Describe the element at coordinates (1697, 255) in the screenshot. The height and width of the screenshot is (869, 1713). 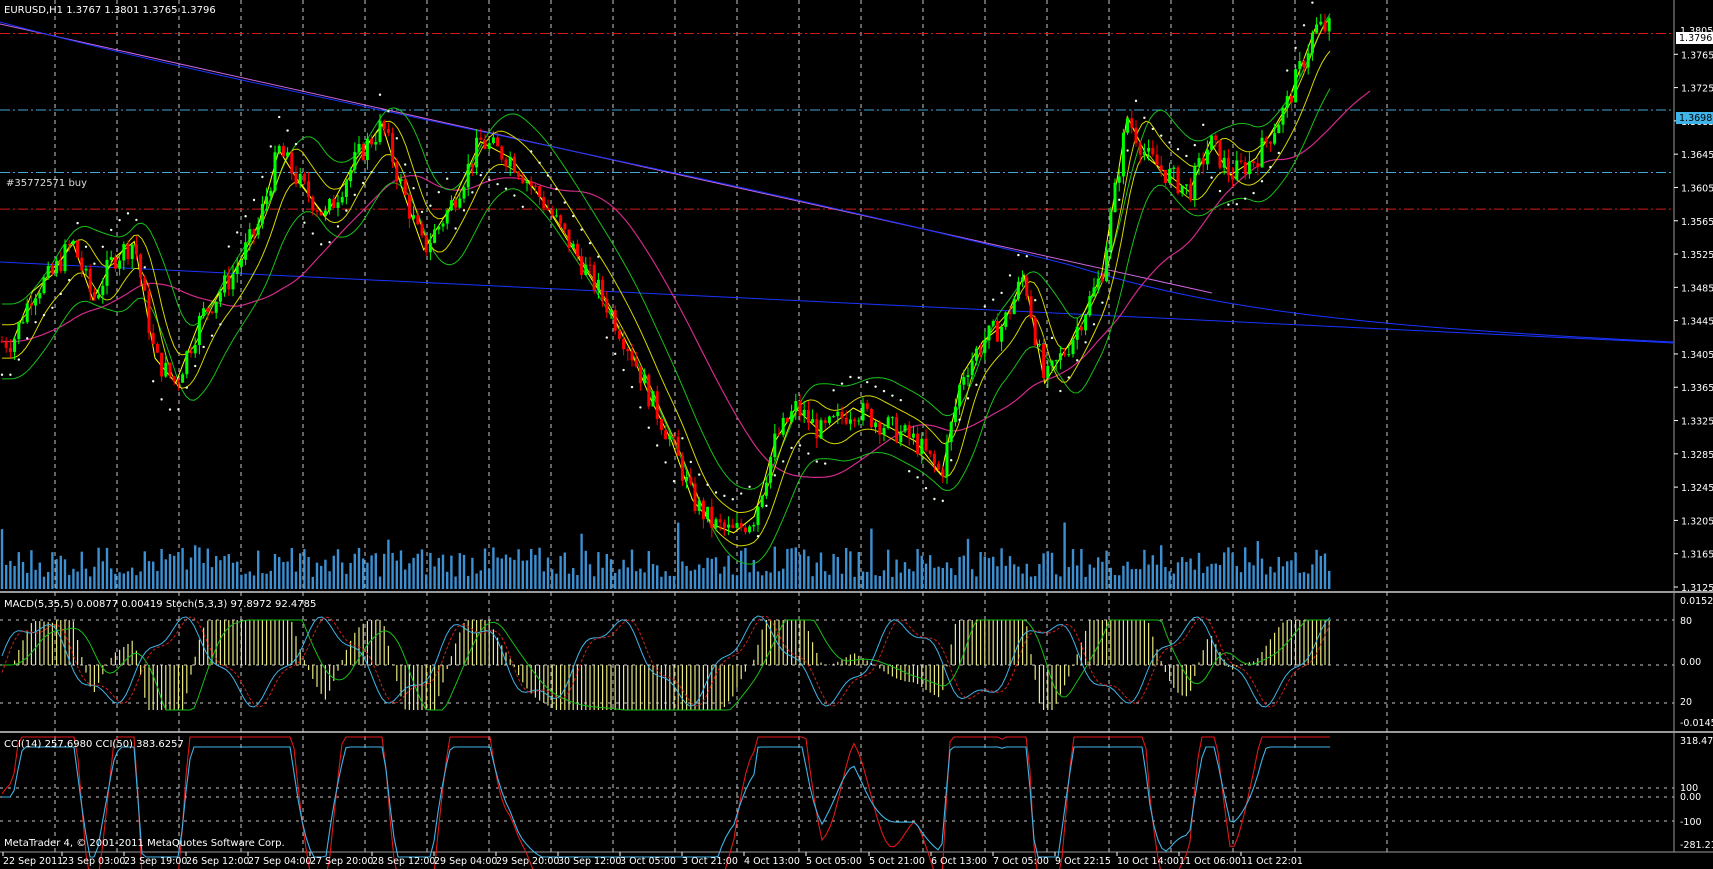
I see `price-tick-label: 1.3525` at that location.